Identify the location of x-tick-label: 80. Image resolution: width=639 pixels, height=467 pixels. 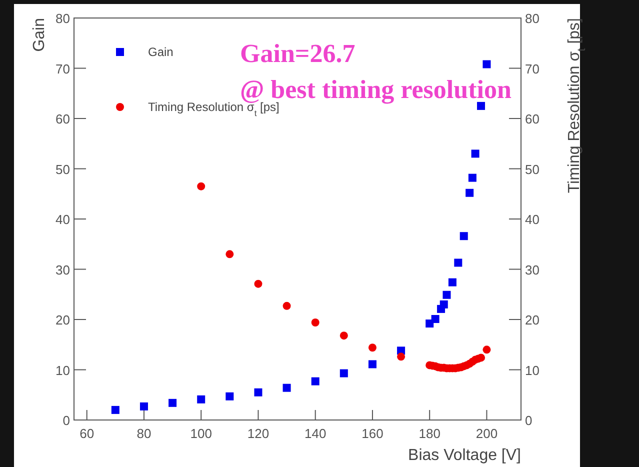
(144, 433).